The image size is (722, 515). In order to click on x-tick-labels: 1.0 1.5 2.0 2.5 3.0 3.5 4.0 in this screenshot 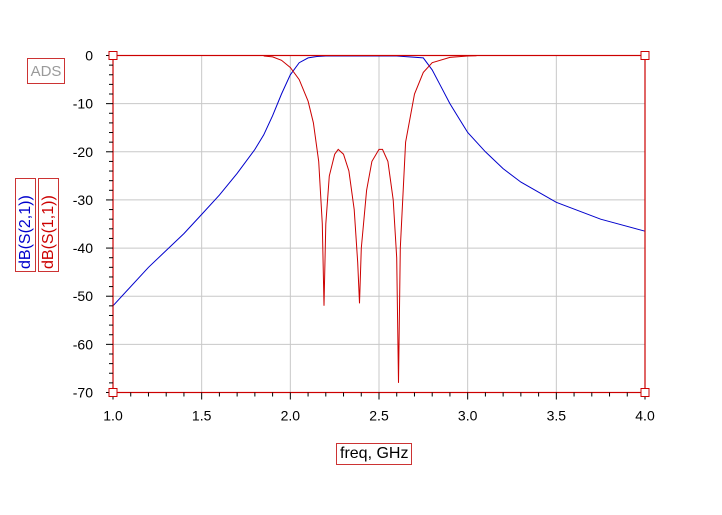, I will do `click(379, 416)`.